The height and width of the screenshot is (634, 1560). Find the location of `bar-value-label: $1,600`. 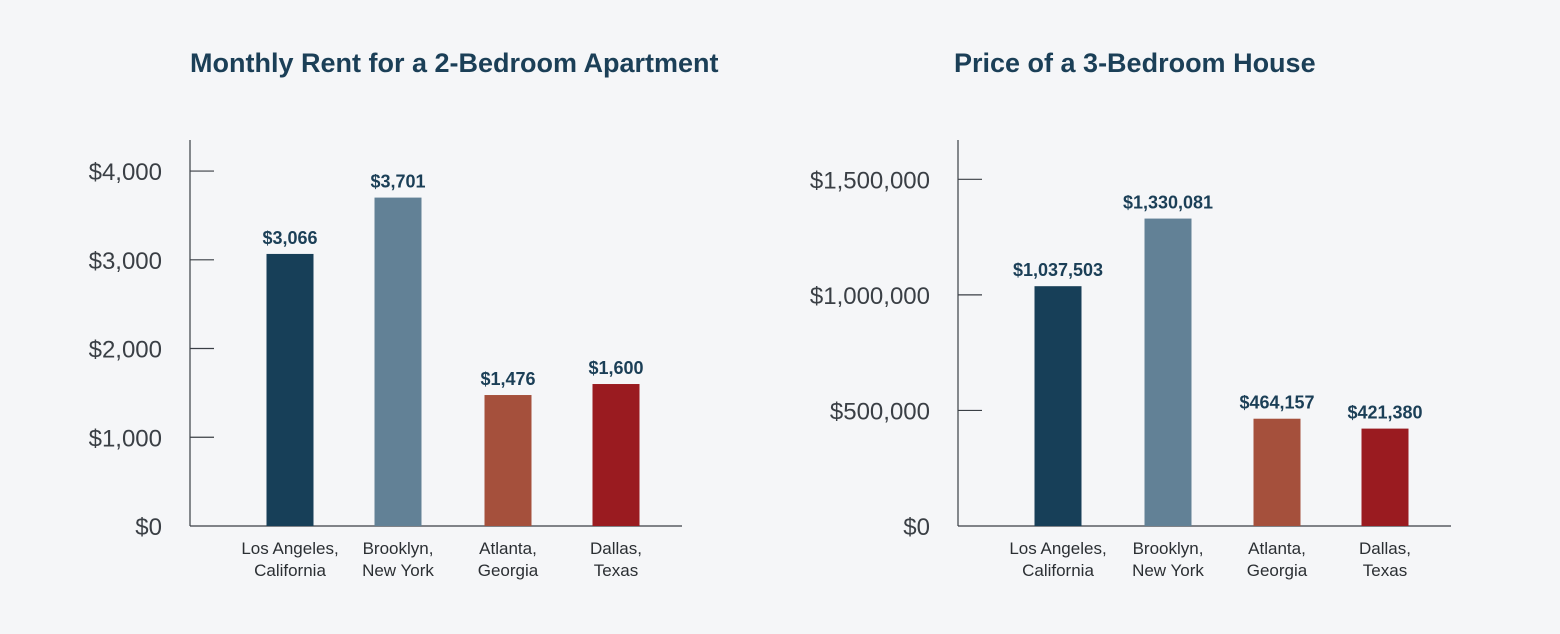

bar-value-label: $1,600 is located at coordinates (615, 368).